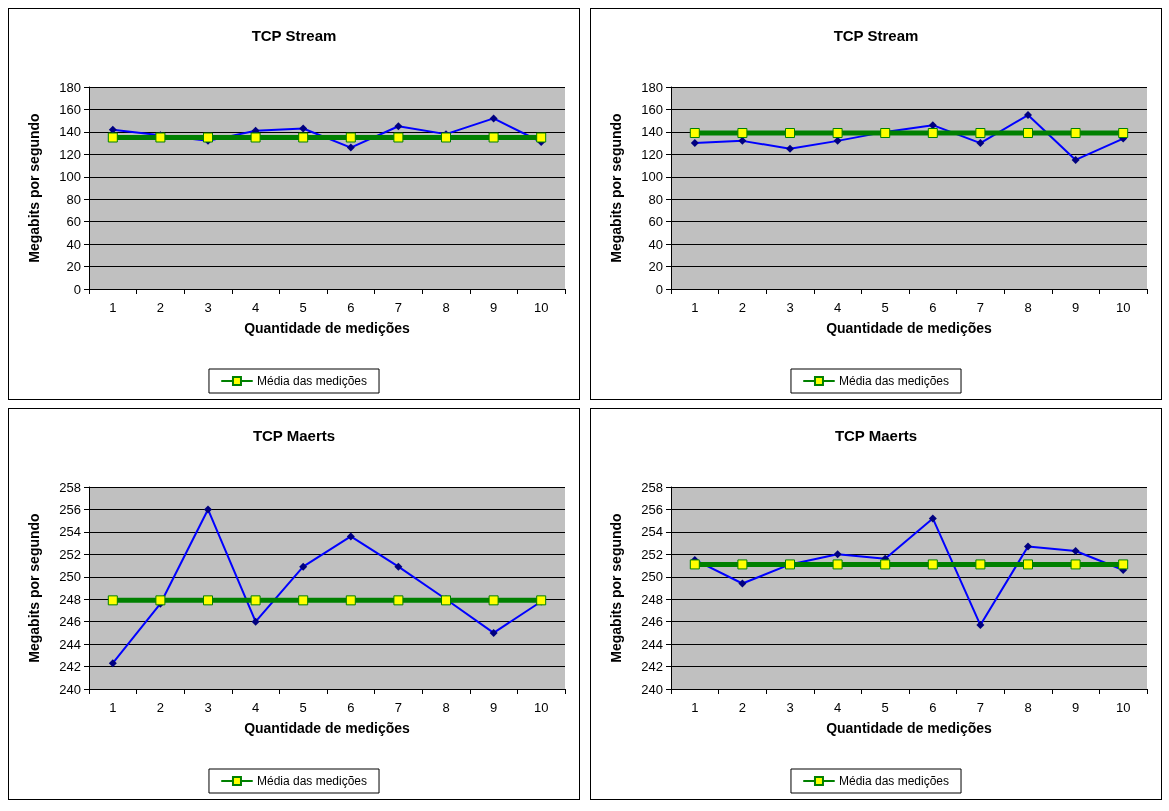  What do you see at coordinates (70, 177) in the screenshot?
I see `y-tick-label: 100` at bounding box center [70, 177].